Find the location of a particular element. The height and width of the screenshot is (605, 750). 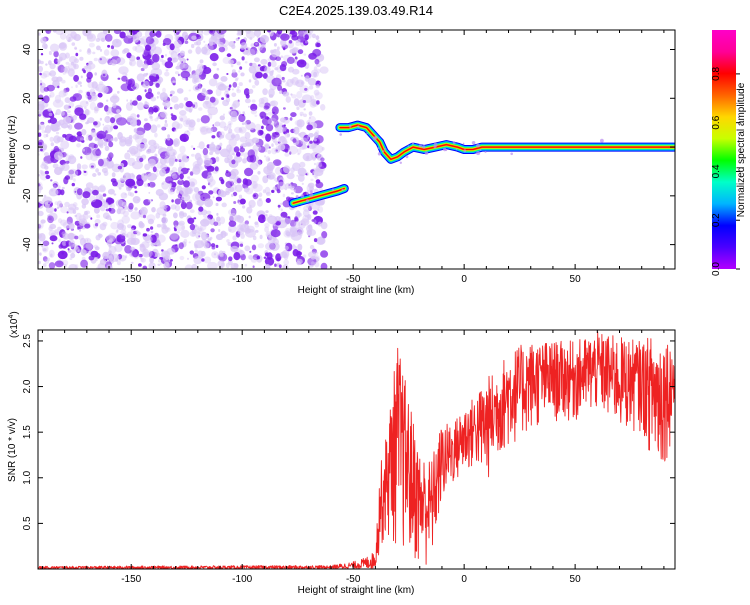

snr-y-multiplier-exp: 4 is located at coordinates (11, 317).